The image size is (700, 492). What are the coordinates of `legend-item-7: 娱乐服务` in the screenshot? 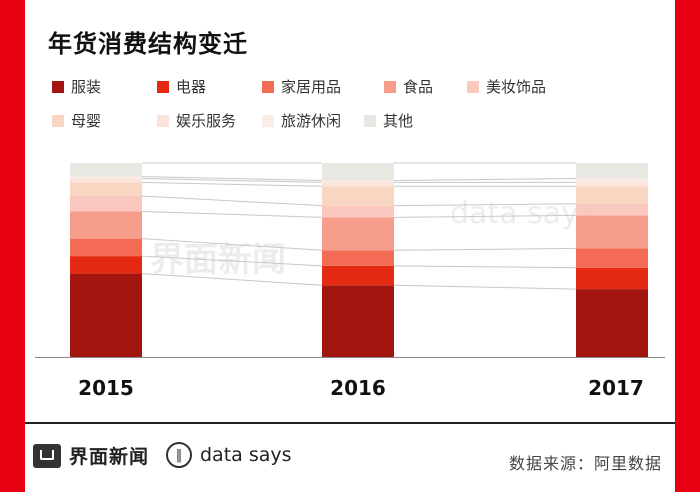 It's located at (196, 120).